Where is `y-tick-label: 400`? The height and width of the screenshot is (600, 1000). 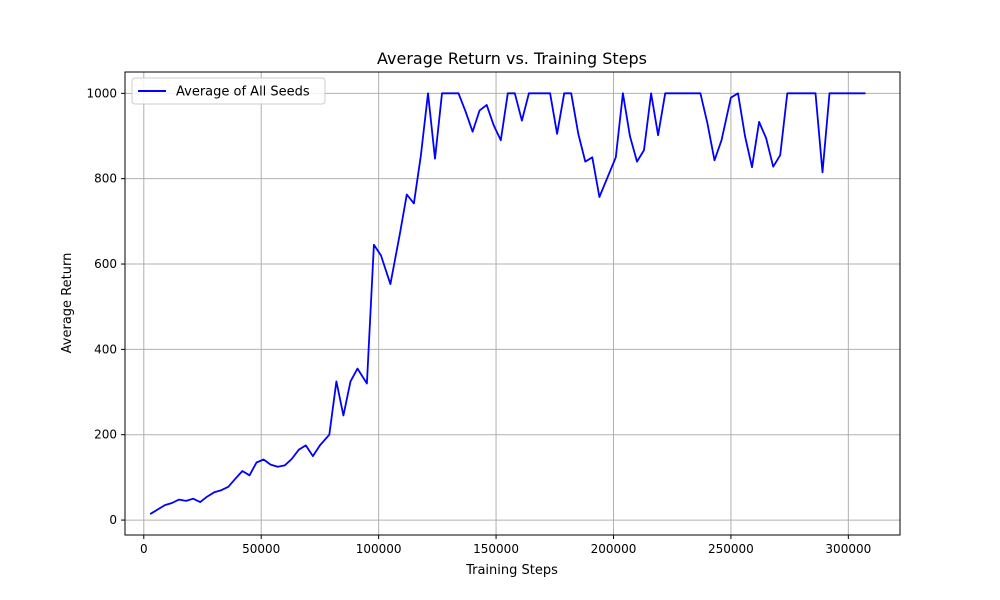 y-tick-label: 400 is located at coordinates (105, 349).